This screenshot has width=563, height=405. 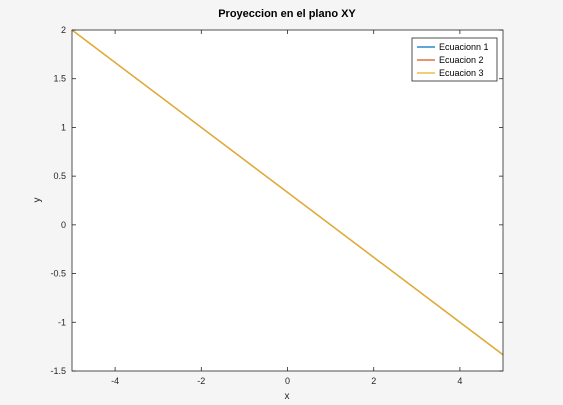 What do you see at coordinates (461, 73) in the screenshot?
I see `legend-label-3: Ecuacion 3` at bounding box center [461, 73].